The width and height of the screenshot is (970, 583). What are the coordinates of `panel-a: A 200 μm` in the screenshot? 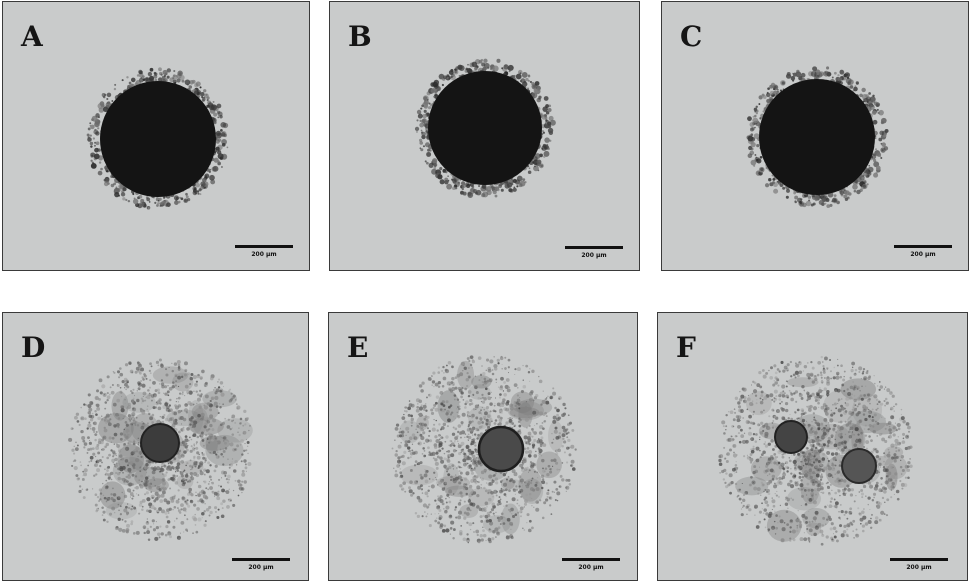 It's located at (156, 136).